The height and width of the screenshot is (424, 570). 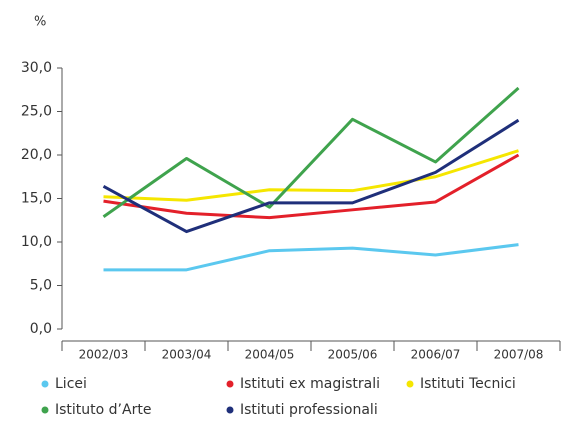 What do you see at coordinates (36, 68) in the screenshot?
I see `y-tick-label: 30,0` at bounding box center [36, 68].